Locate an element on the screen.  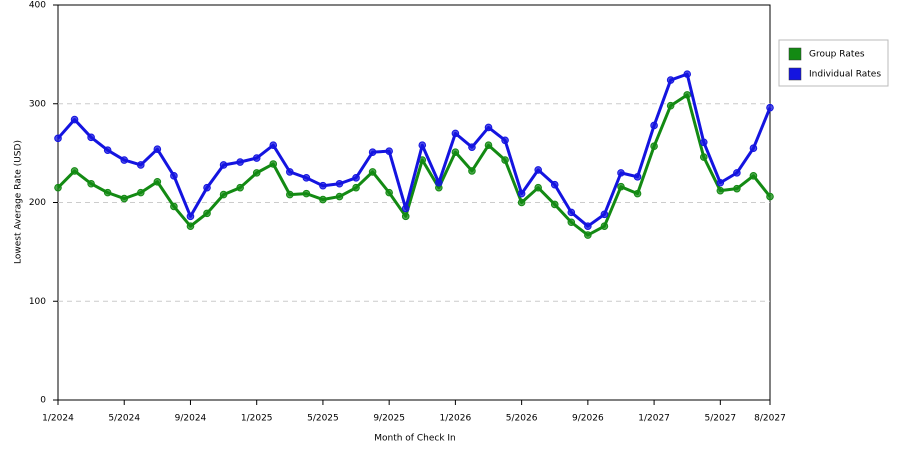
y-tick-label: 0 is located at coordinates (43, 401).